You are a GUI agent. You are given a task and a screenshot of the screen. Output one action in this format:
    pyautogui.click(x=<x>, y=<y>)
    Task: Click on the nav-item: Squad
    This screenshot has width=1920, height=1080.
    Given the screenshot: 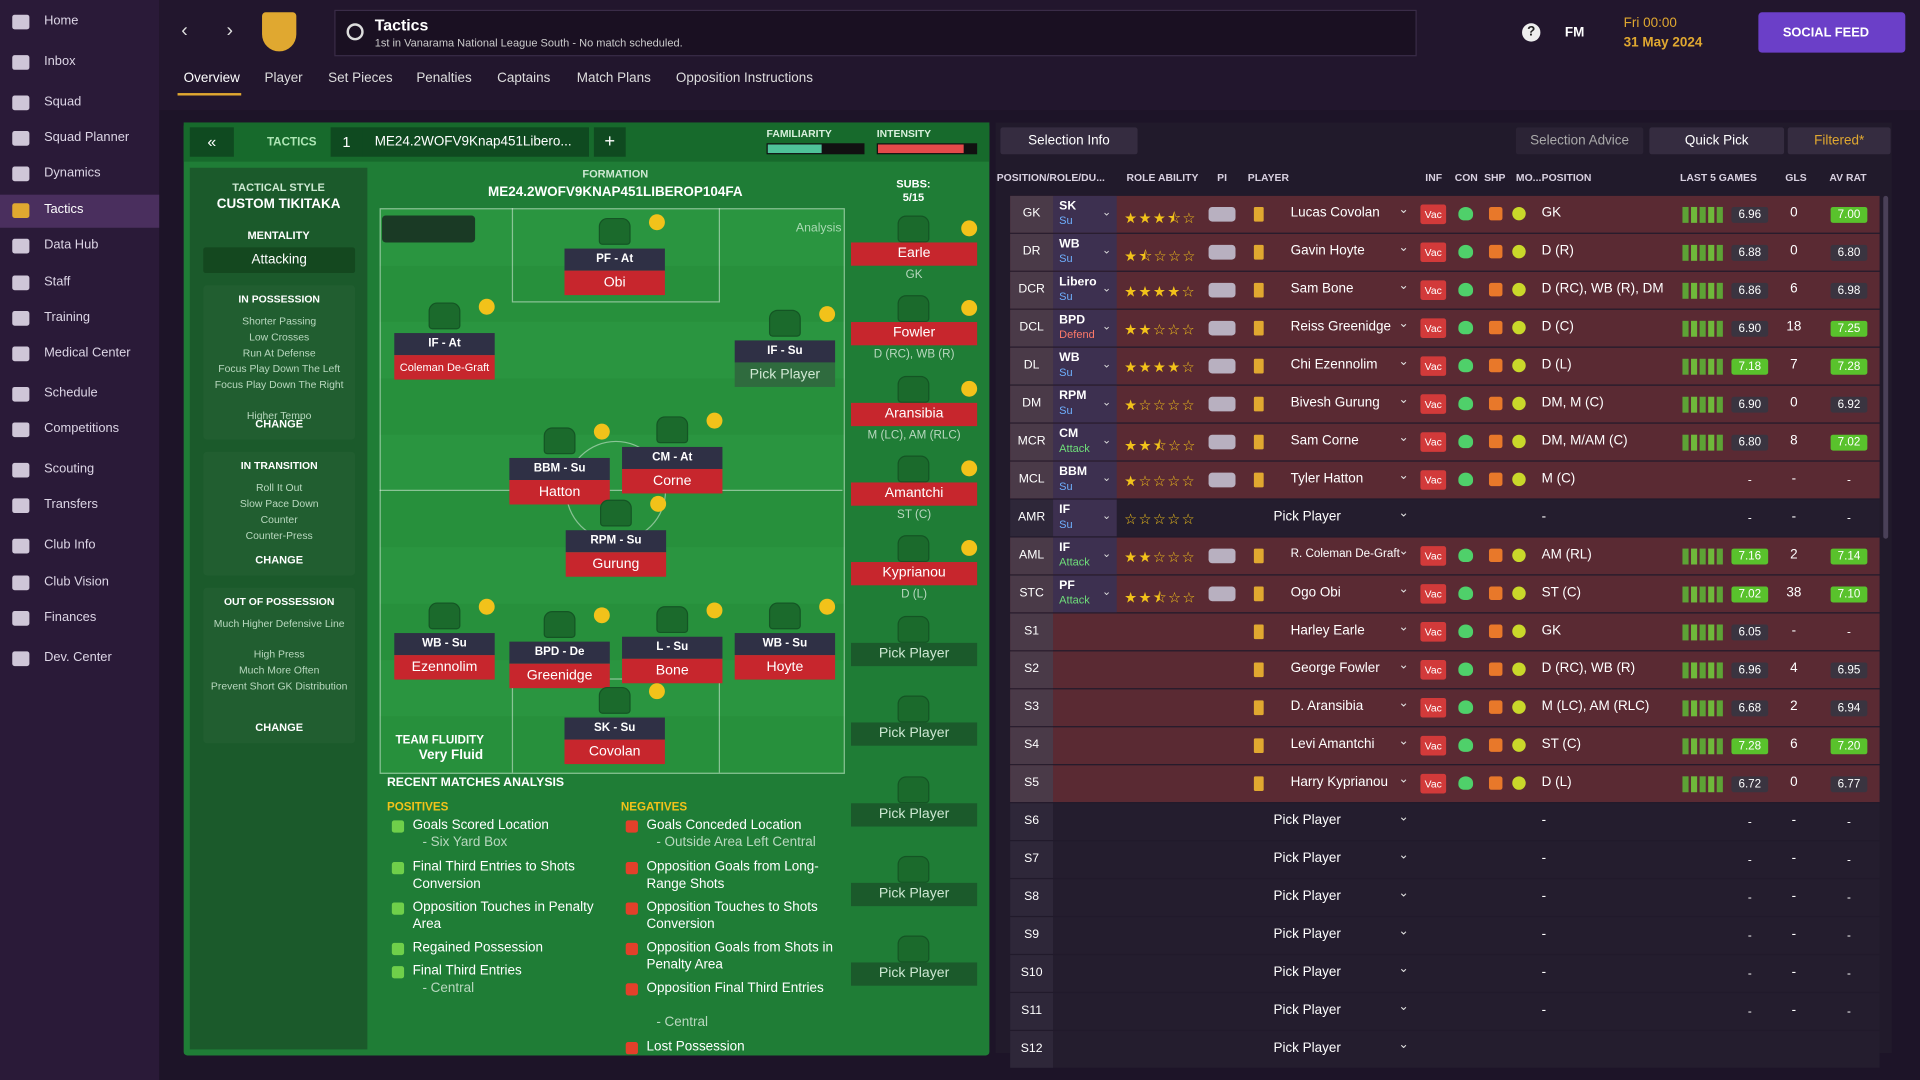 What is the action you would take?
    pyautogui.click(x=63, y=101)
    